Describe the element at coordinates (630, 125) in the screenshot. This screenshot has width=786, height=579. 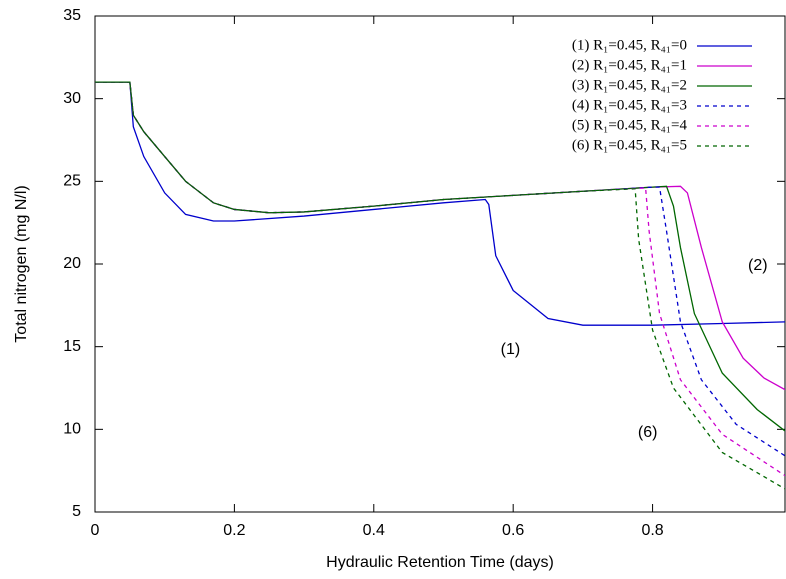
I see `legend-label: (5) R₁=0.45, R₄₁=4` at that location.